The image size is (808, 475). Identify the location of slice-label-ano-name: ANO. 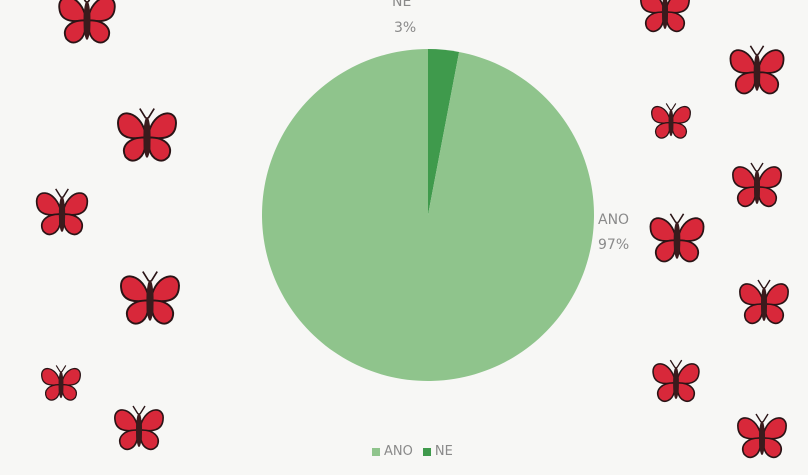
(614, 220).